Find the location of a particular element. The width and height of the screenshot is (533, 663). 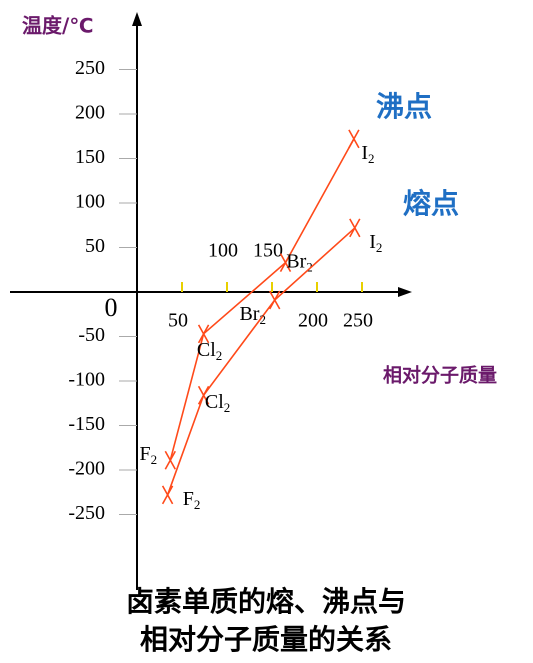

x-tick-label: 100 is located at coordinates (223, 251).